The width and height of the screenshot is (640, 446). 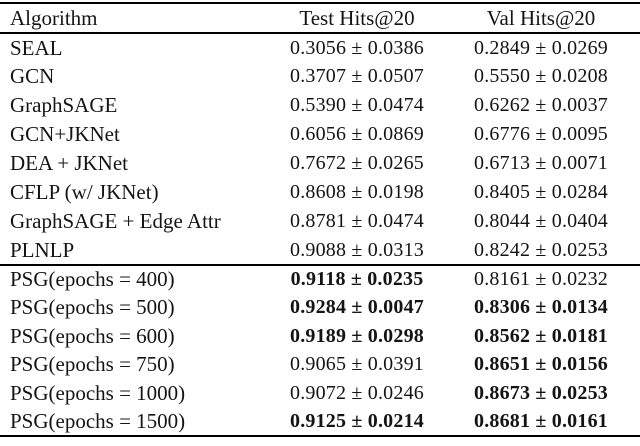 I want to click on test-hits-cell: 0.8608 ± 0.0198, so click(x=357, y=192).